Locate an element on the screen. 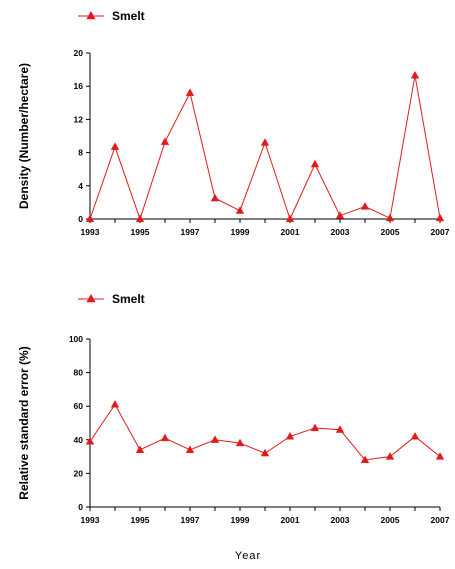 This screenshot has height=569, width=455. y-tick-label: 8 is located at coordinates (80, 153).